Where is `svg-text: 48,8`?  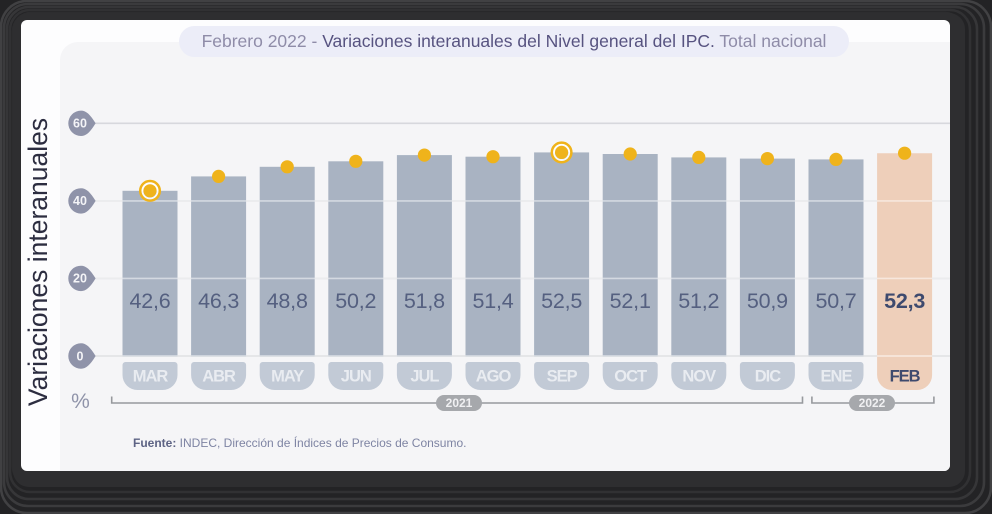 svg-text: 48,8 is located at coordinates (287, 301).